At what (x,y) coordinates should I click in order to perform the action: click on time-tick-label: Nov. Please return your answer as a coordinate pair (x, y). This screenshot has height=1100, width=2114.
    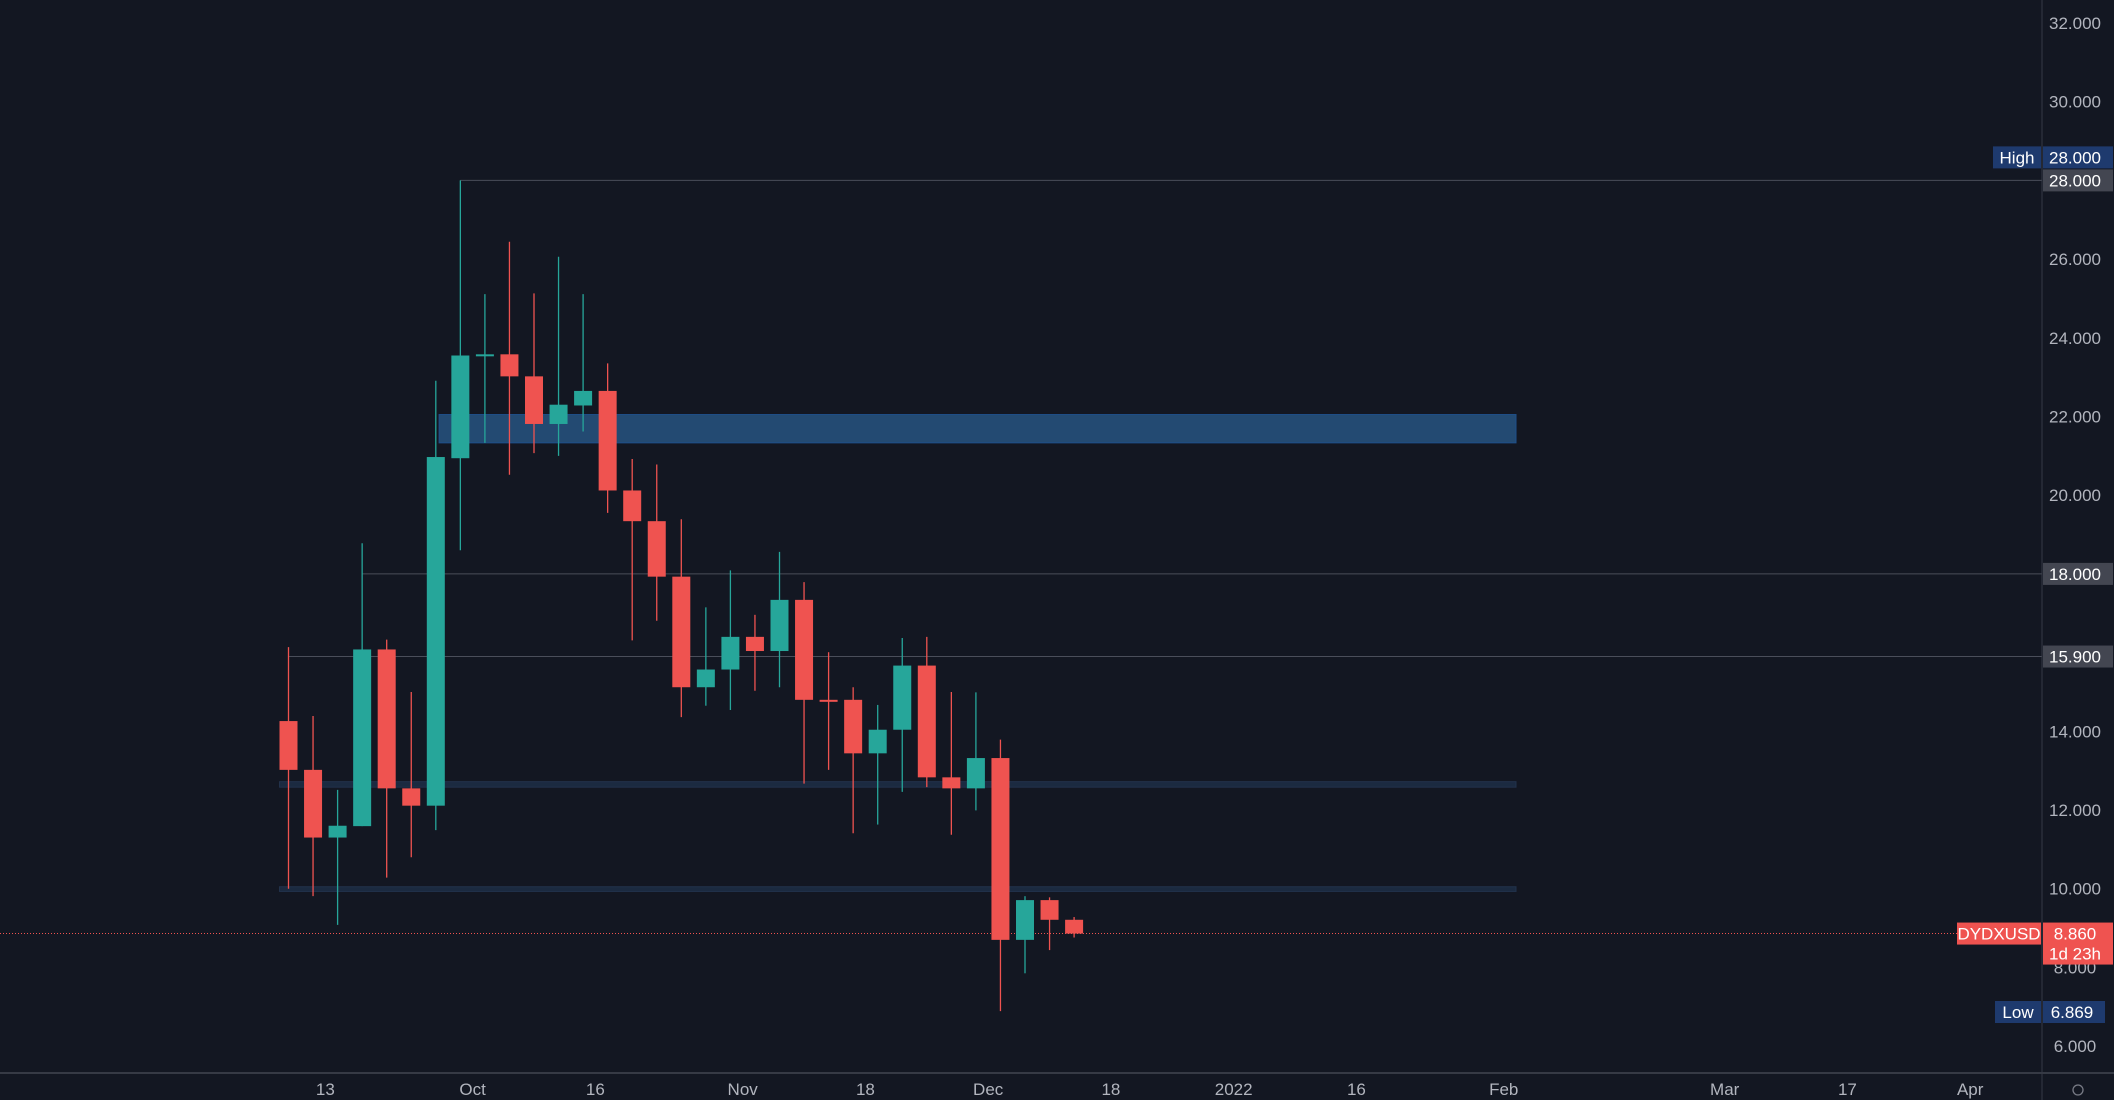
    Looking at the image, I should click on (743, 1089).